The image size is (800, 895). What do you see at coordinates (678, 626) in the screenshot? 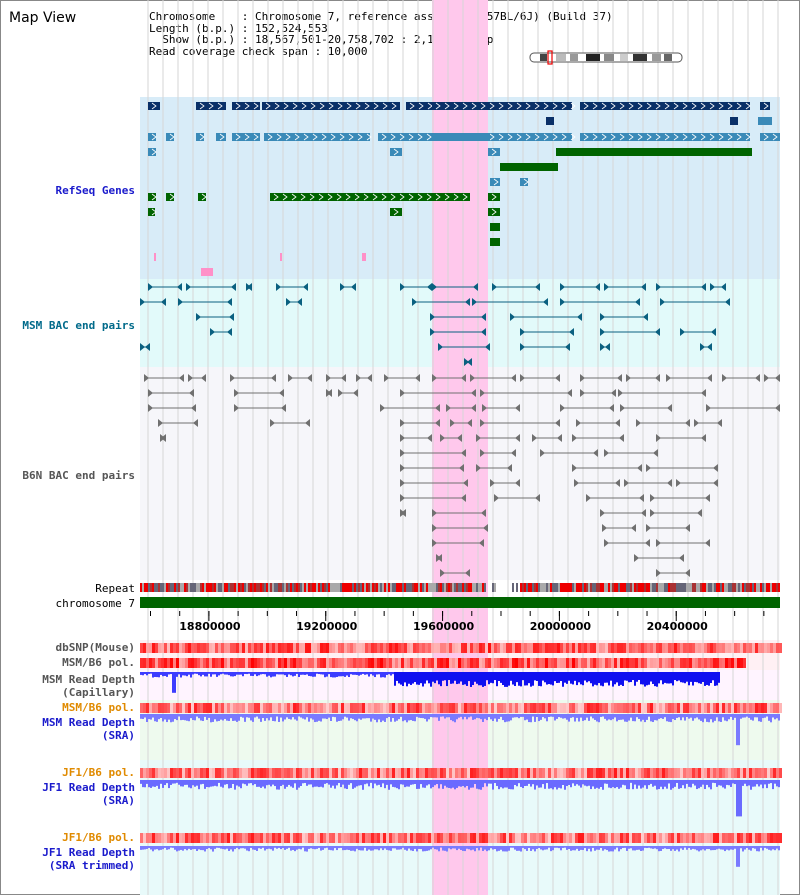
I see `axis-tick-label: 20400000` at bounding box center [678, 626].